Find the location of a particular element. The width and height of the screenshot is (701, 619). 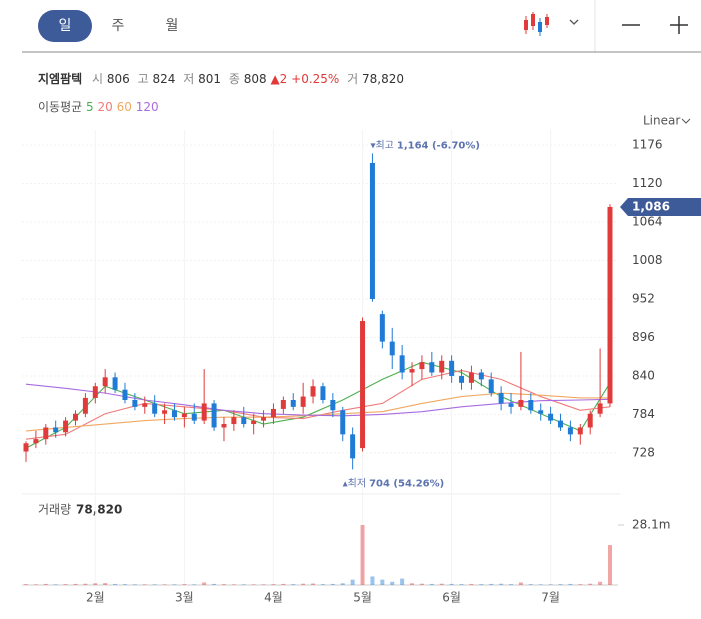

x-tick-label: 3월 is located at coordinates (184, 598).